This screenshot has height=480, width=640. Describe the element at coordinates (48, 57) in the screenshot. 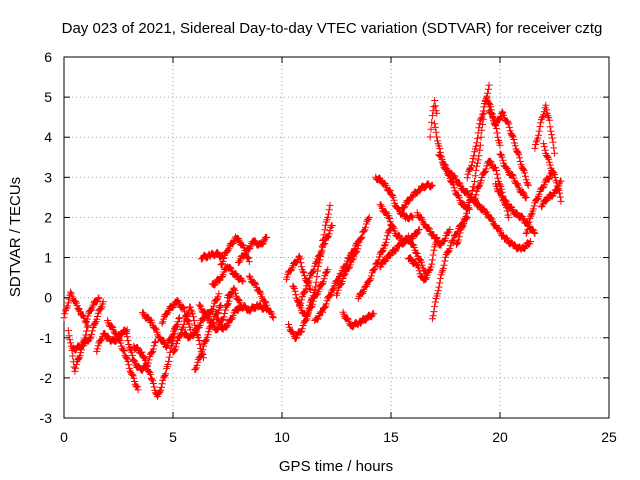

I see `y-tick-label: 6` at that location.